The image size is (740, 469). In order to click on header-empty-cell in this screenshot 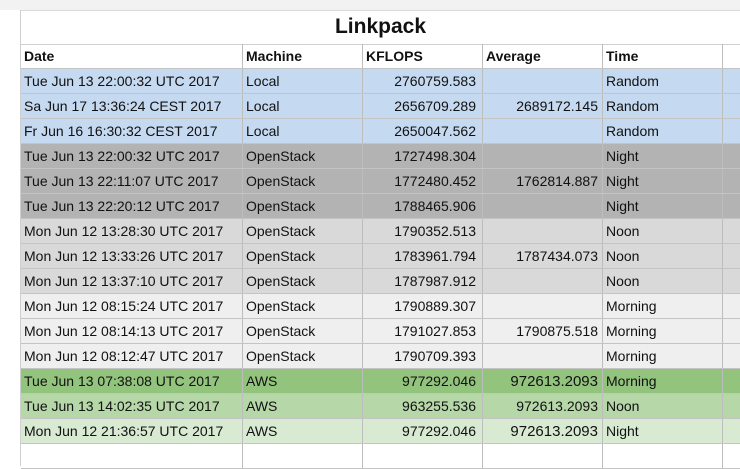, I will do `click(731, 56)`.